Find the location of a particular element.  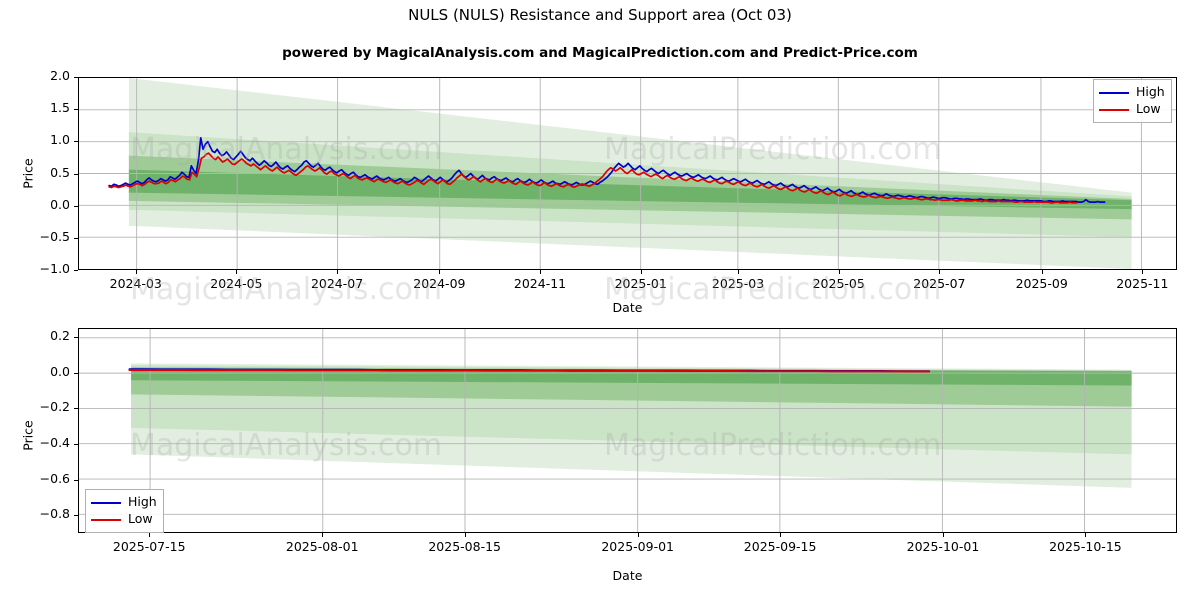

x-axis-tick-label: 2025-08-01 is located at coordinates (322, 546).